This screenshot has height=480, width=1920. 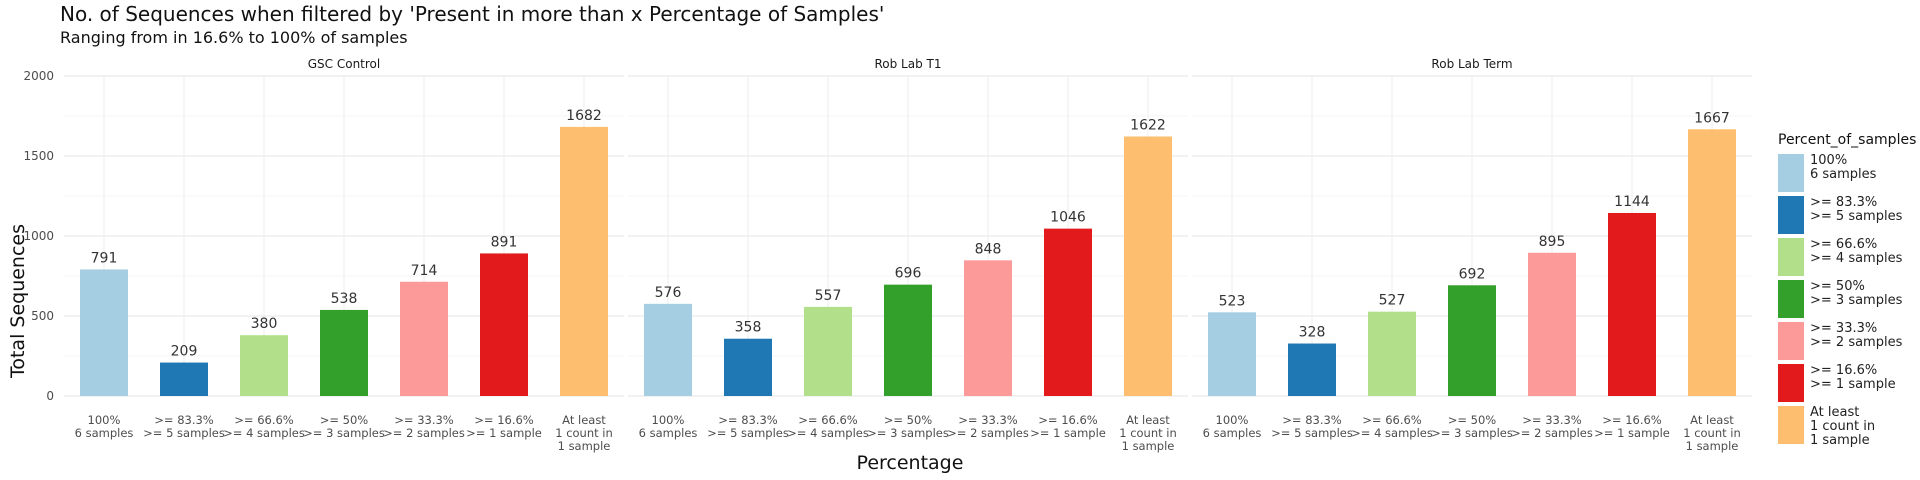 I want to click on bar-value-label: 358, so click(x=748, y=328).